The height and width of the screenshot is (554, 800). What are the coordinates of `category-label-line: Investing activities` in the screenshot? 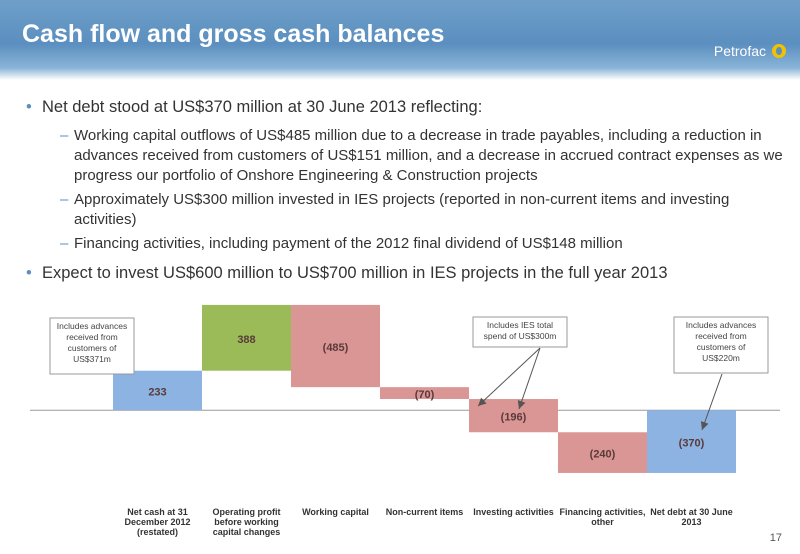 It's located at (513, 512).